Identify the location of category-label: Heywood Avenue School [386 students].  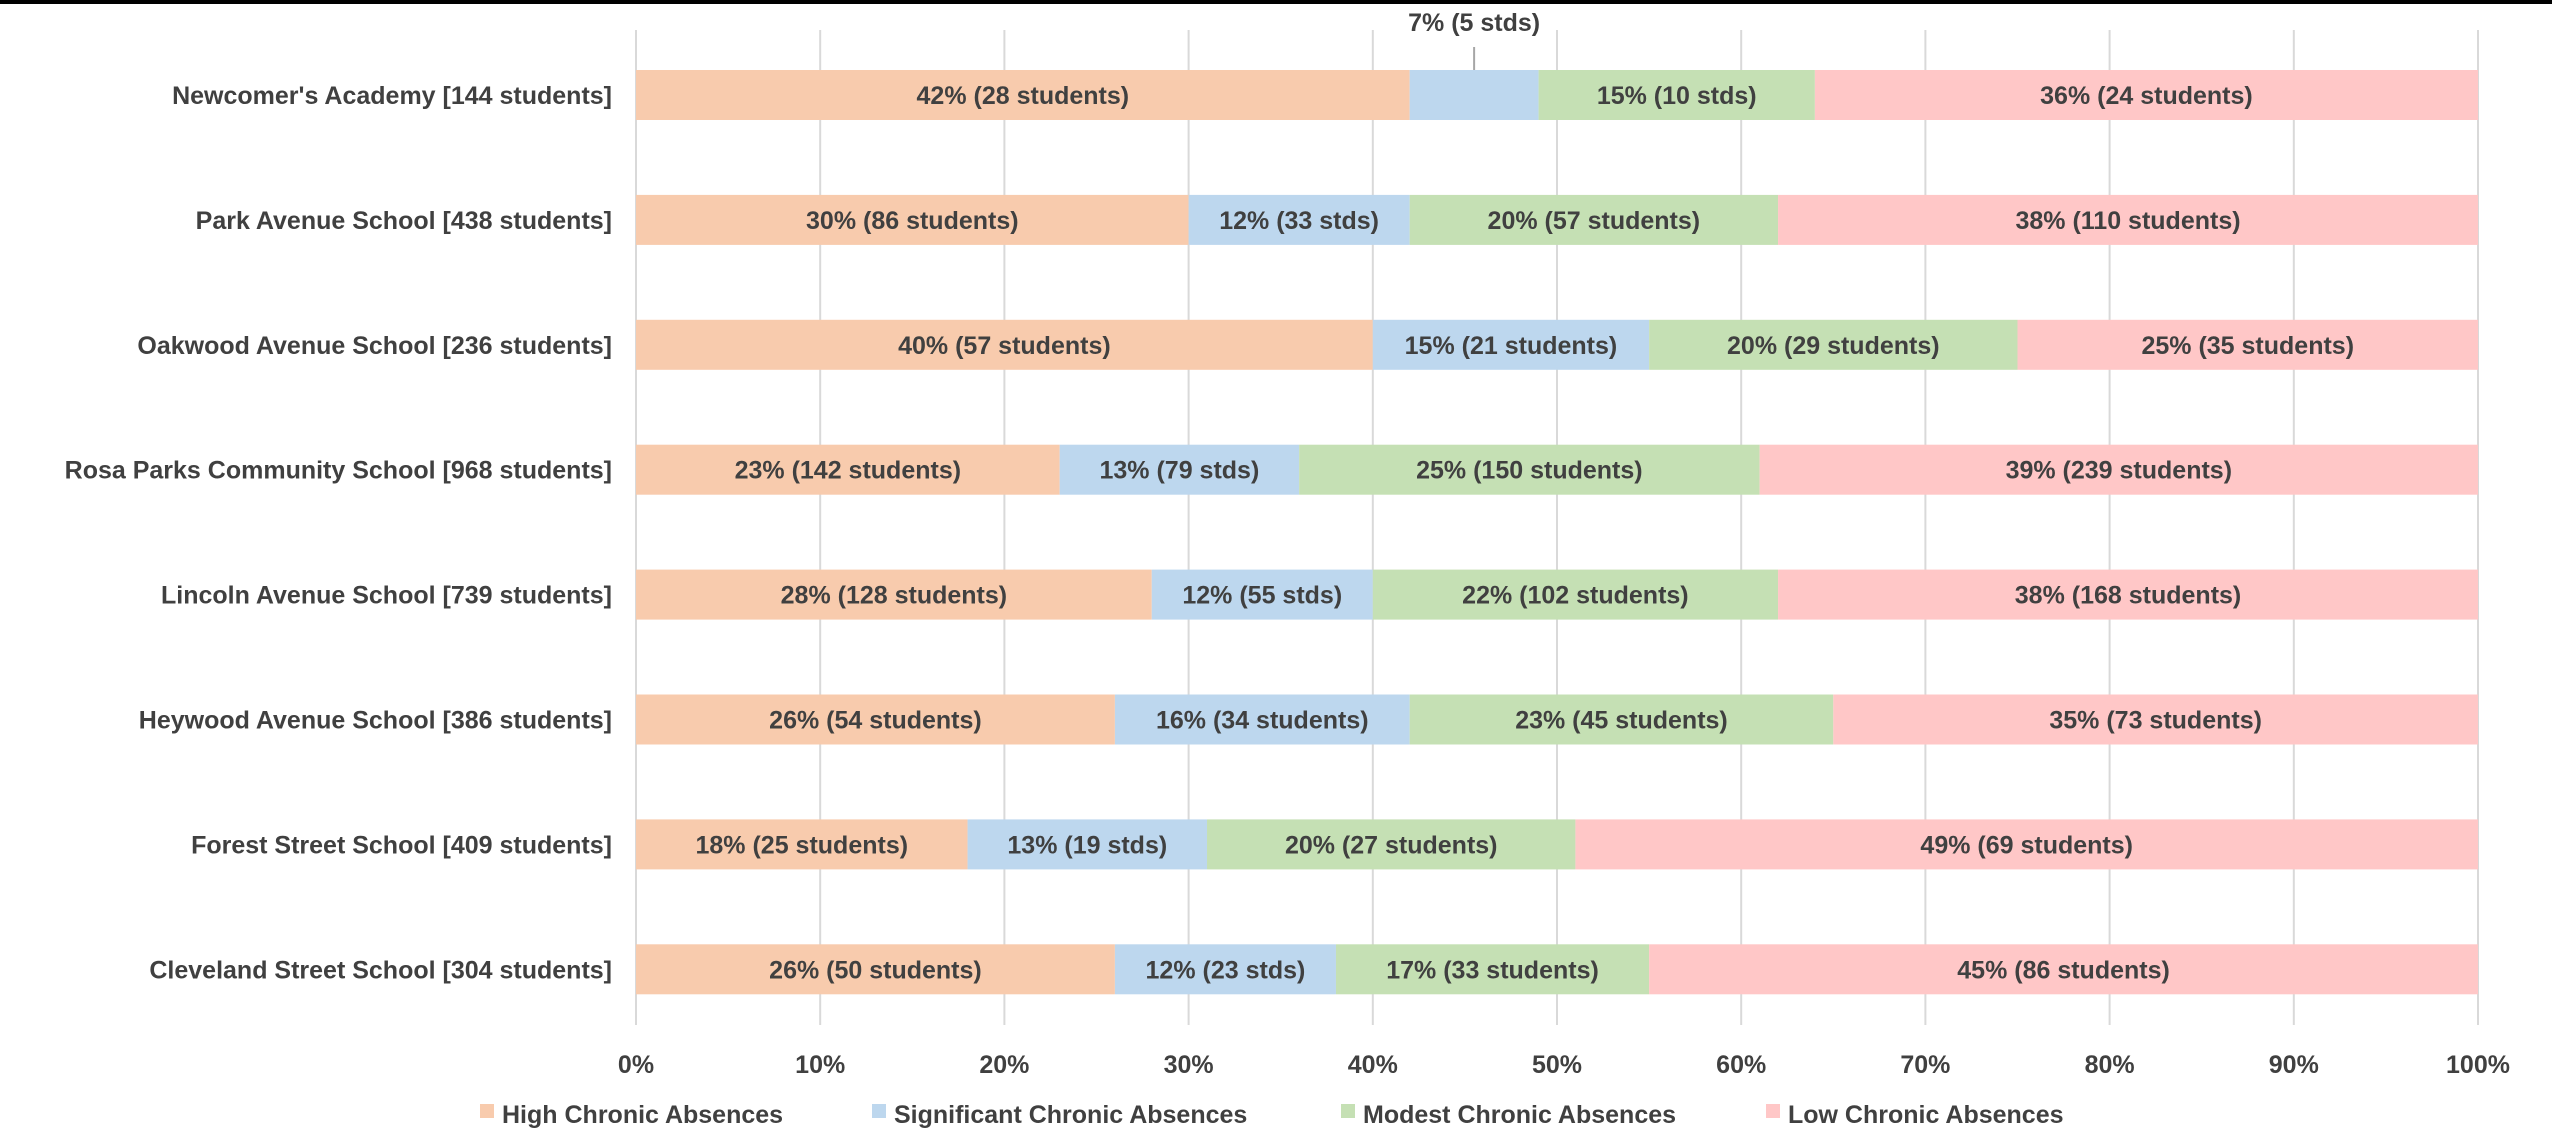
(375, 721).